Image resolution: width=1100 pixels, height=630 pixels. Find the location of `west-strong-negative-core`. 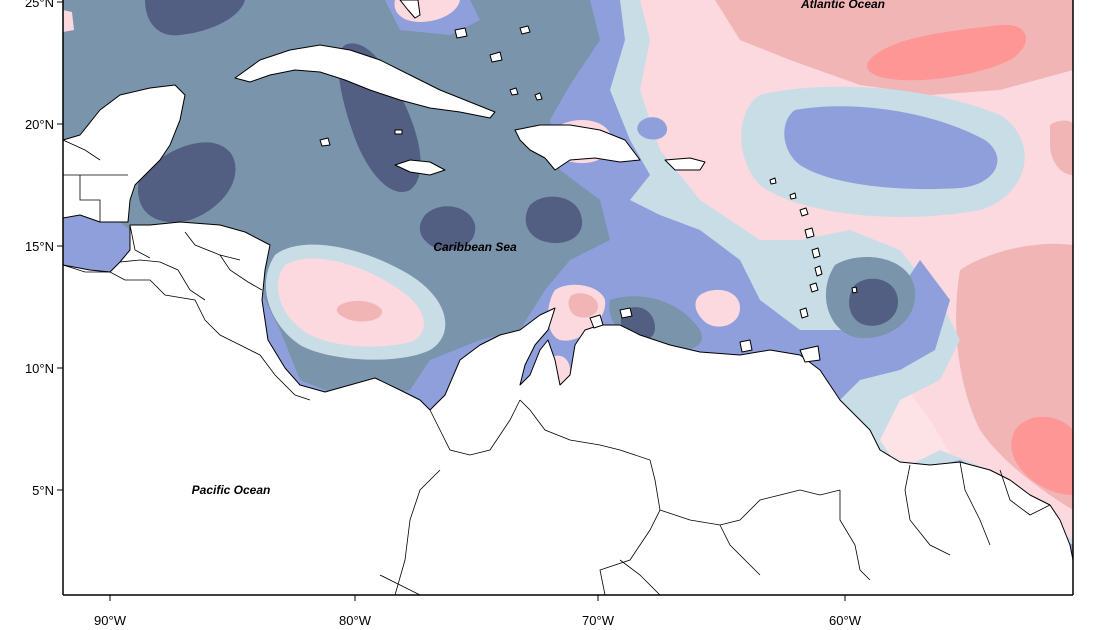

west-strong-negative-core is located at coordinates (187, 182).